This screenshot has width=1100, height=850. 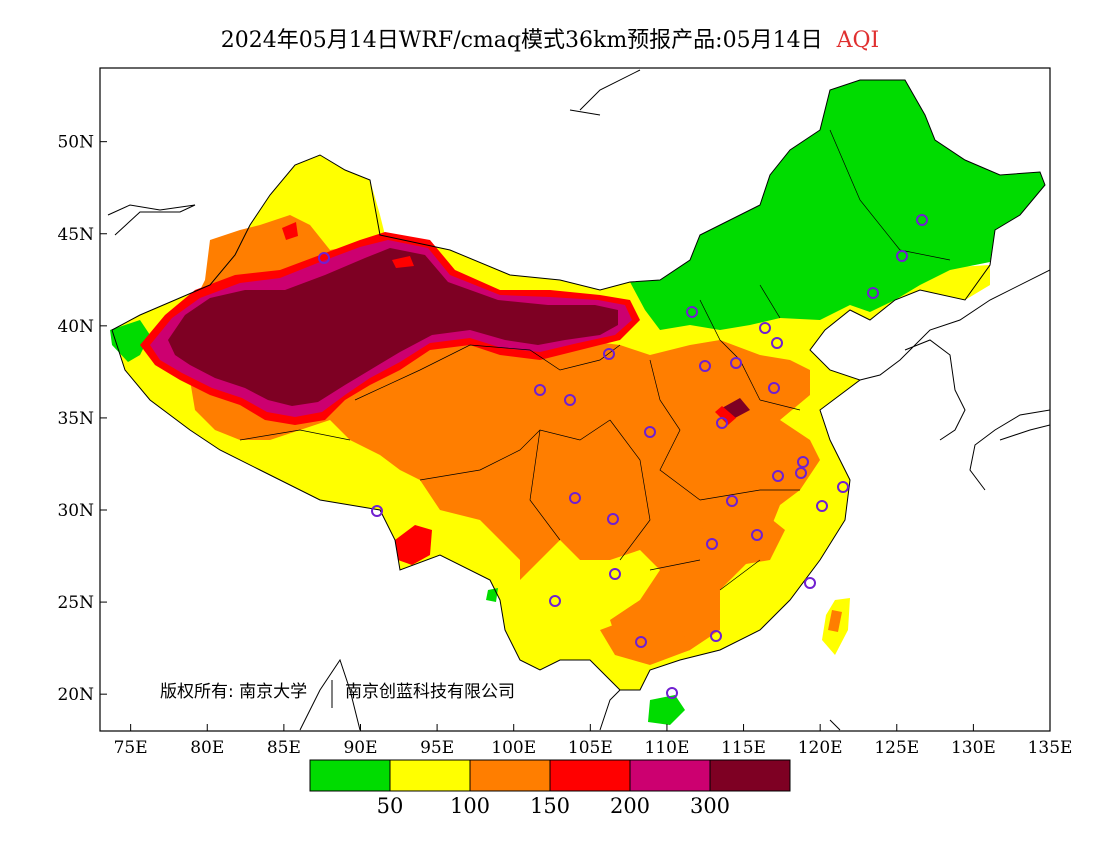 What do you see at coordinates (360, 748) in the screenshot?
I see `lon-tick-label: 90E` at bounding box center [360, 748].